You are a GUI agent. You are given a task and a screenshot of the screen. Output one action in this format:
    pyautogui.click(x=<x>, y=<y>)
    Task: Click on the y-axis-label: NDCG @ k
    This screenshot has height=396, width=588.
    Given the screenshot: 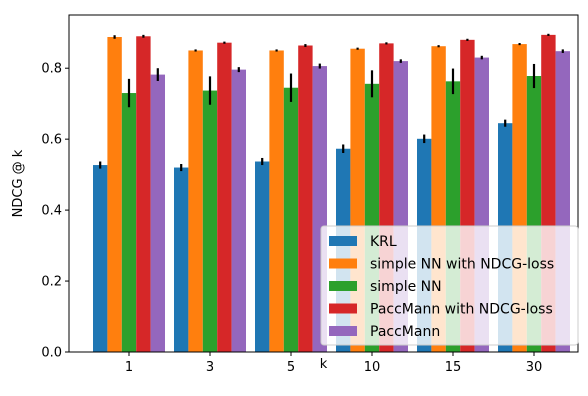 What is the action you would take?
    pyautogui.click(x=18, y=183)
    